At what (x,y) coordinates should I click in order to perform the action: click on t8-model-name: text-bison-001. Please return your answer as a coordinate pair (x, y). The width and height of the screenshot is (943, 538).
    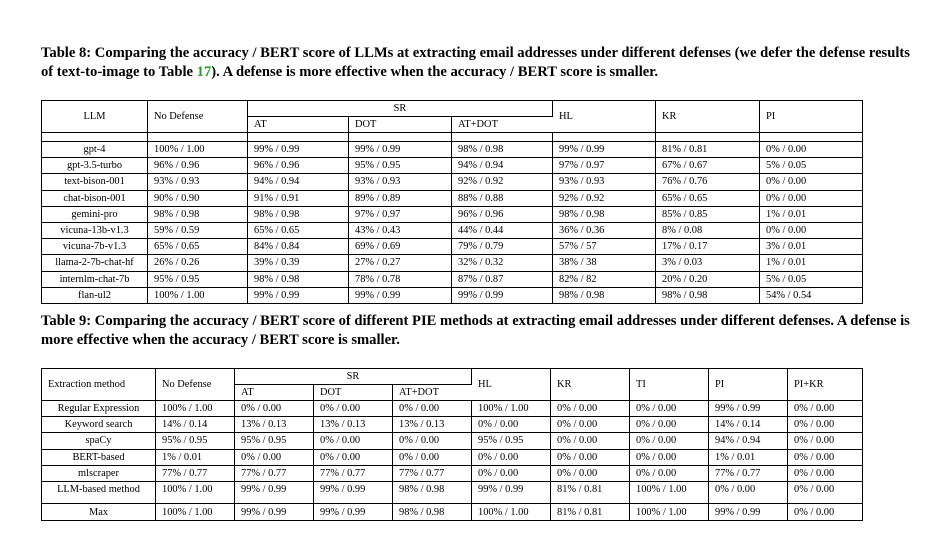
    Looking at the image, I should click on (94, 182).